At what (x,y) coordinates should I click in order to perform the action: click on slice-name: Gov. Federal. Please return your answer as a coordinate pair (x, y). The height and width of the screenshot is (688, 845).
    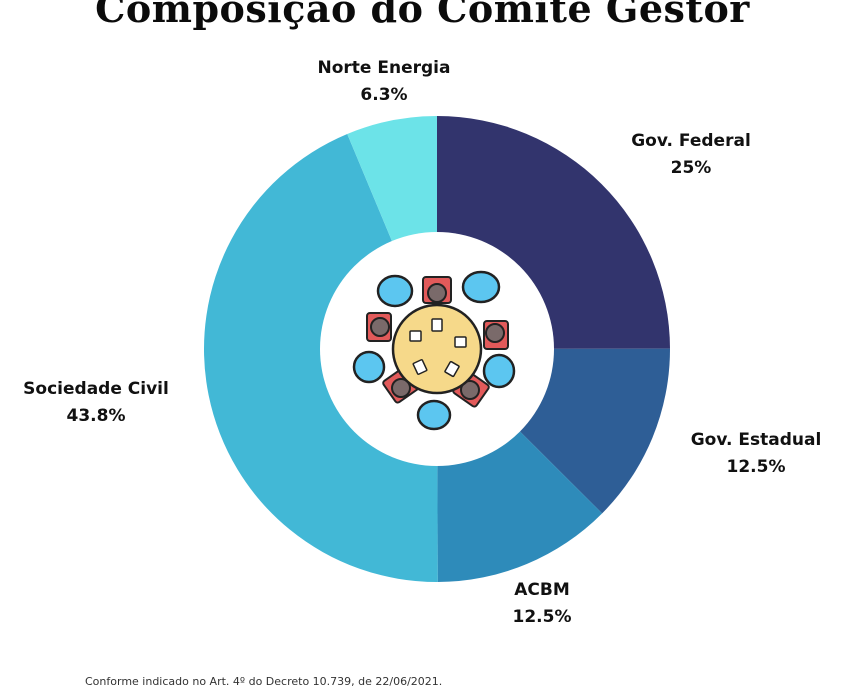
    Looking at the image, I should click on (691, 141).